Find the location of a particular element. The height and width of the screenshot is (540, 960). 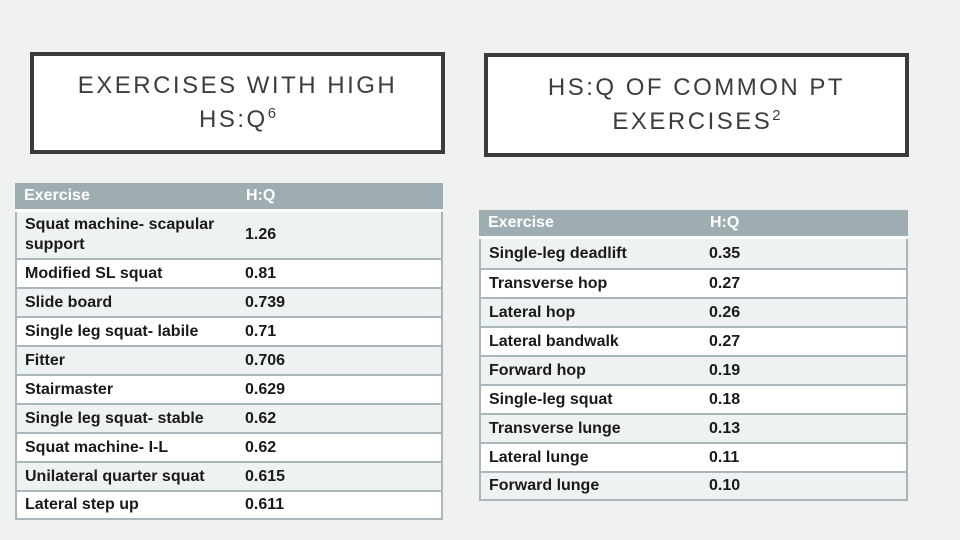

table-row: Forward lunge 0.10 is located at coordinates (693, 486).